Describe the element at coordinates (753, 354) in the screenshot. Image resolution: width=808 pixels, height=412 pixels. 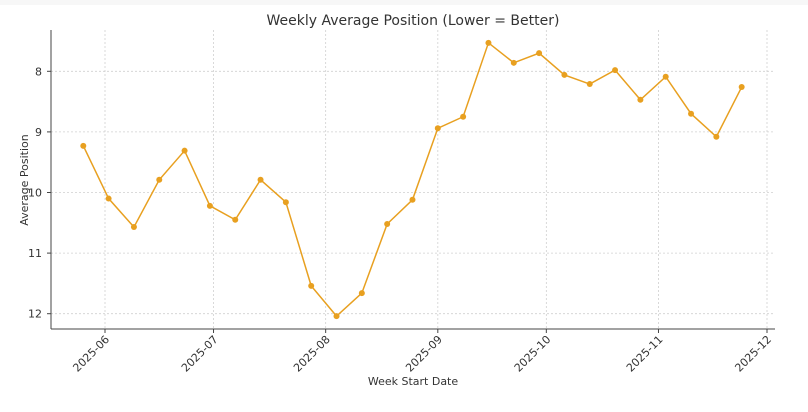
I see `x-tick-label: 2025-12` at that location.